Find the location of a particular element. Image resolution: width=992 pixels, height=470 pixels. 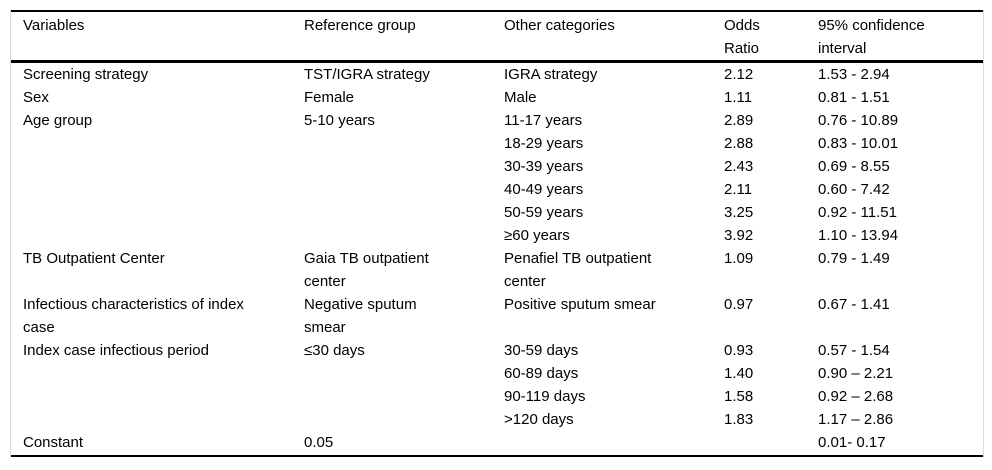

cell-confidence-interval: 0.81 - 1.51 is located at coordinates (854, 97).